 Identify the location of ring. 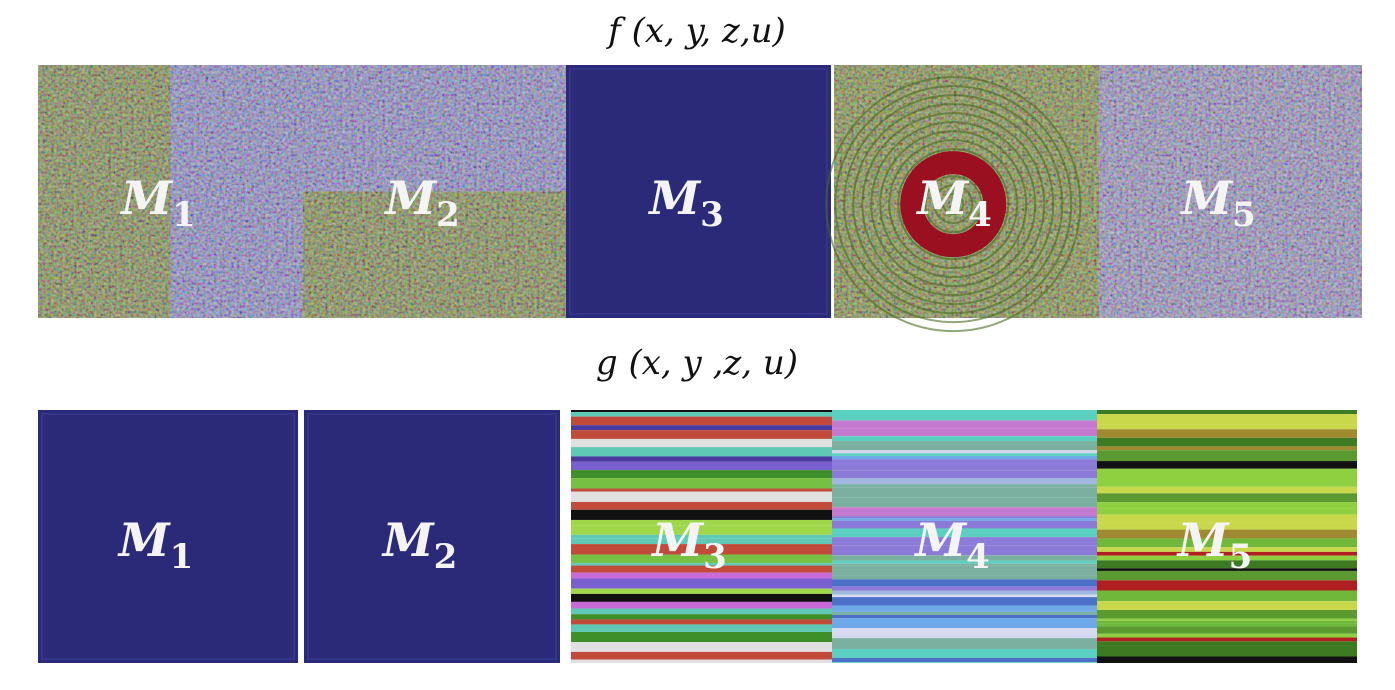
(953, 204).